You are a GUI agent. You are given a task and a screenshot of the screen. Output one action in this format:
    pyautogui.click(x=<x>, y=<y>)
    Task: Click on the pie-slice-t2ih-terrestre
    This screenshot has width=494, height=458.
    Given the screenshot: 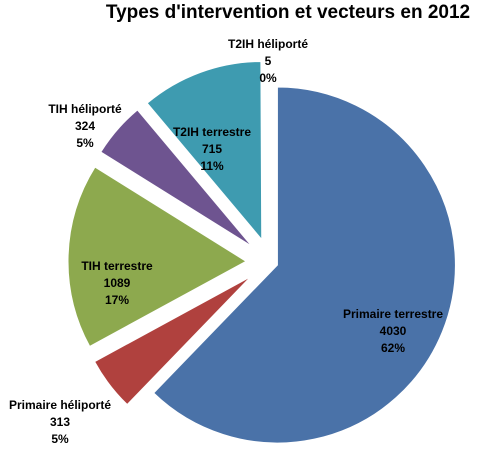 What is the action you would take?
    pyautogui.click(x=204, y=150)
    